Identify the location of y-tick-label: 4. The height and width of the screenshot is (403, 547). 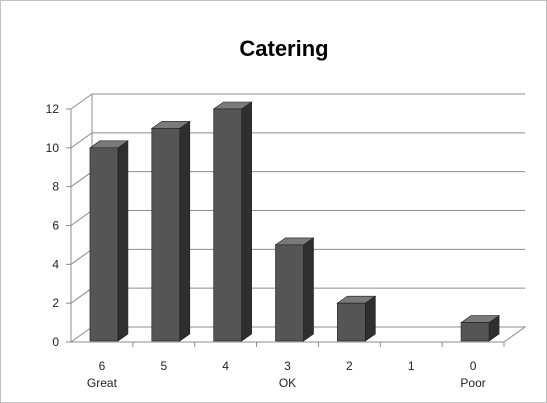
(55, 264).